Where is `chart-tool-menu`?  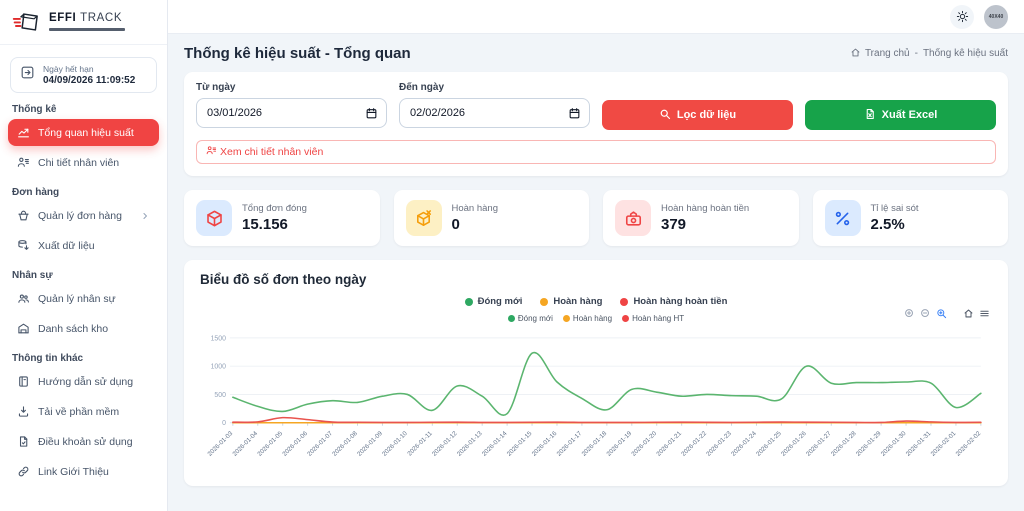
chart-tool-menu is located at coordinates (984, 313).